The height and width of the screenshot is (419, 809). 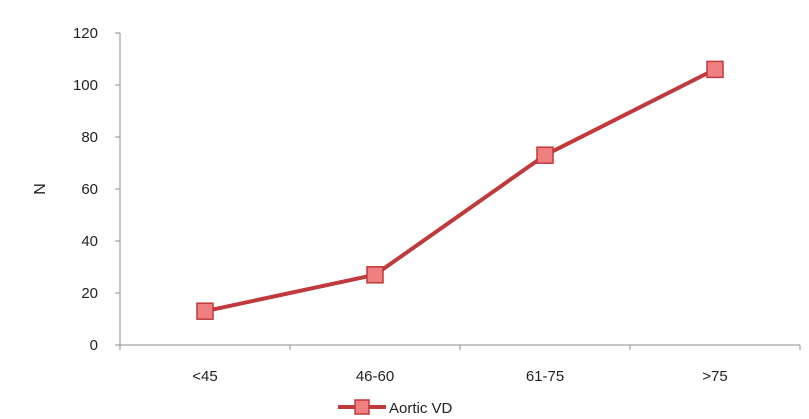 What do you see at coordinates (545, 376) in the screenshot?
I see `x-tick-label: 61-75` at bounding box center [545, 376].